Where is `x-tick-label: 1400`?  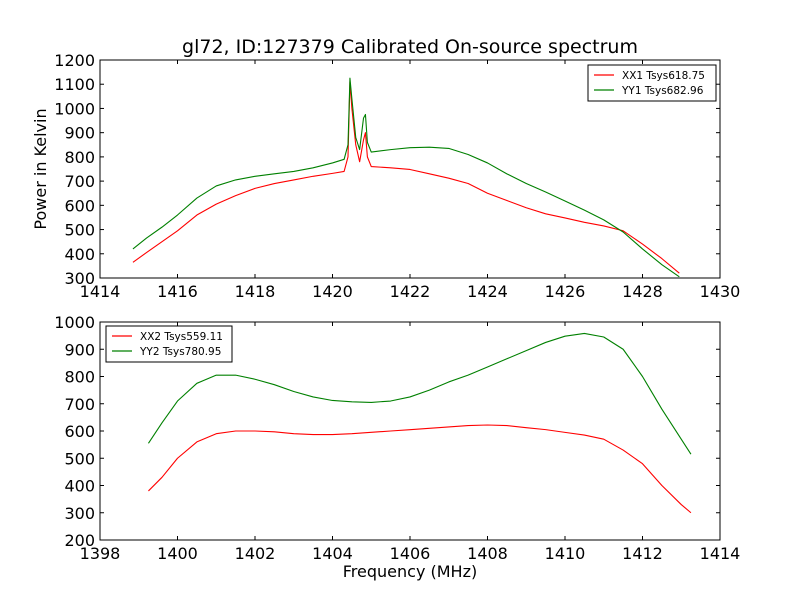 x-tick-label: 1400 is located at coordinates (177, 553).